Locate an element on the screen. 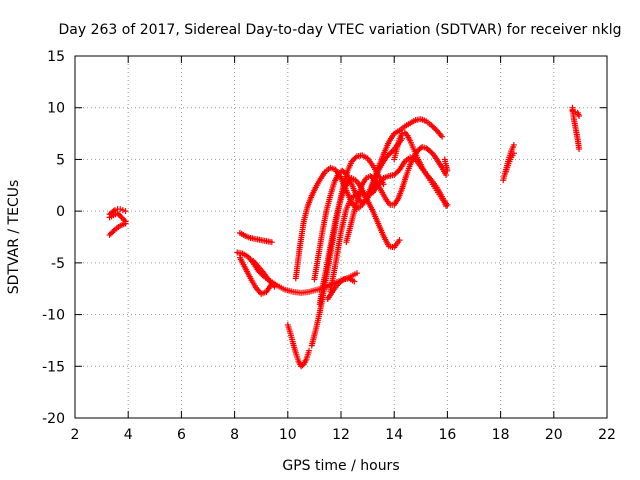 The width and height of the screenshot is (640, 480). series-t4 is located at coordinates (255, 237).